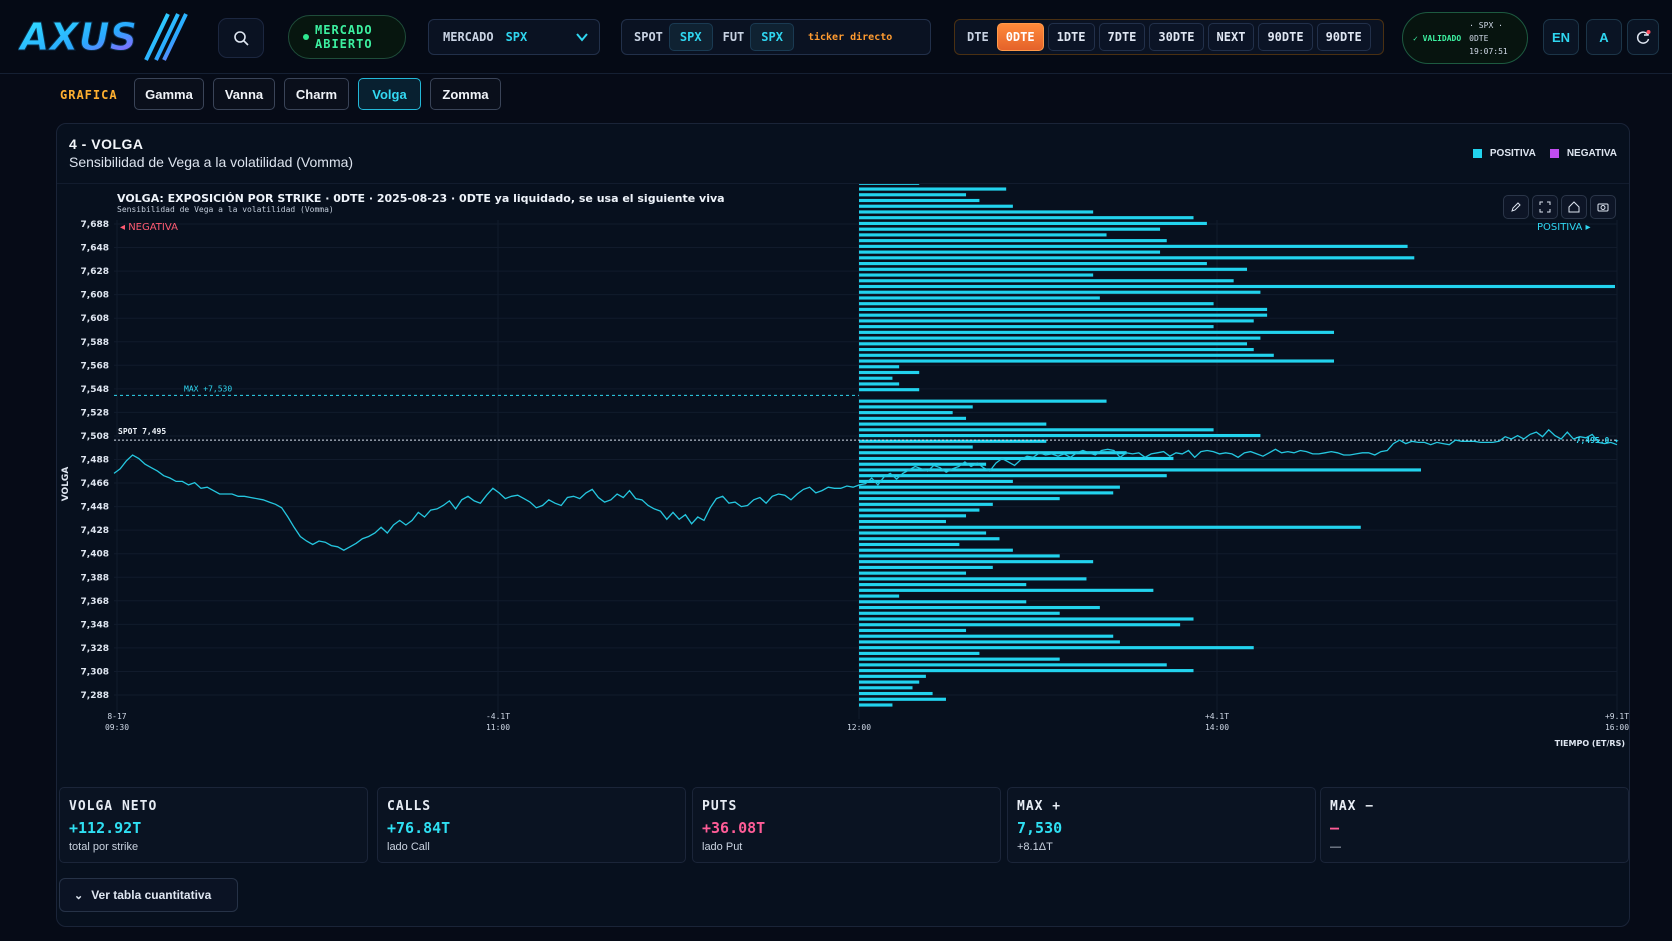 Image resolution: width=1672 pixels, height=941 pixels. I want to click on dte-button-7dte: 7DTE, so click(1122, 37).